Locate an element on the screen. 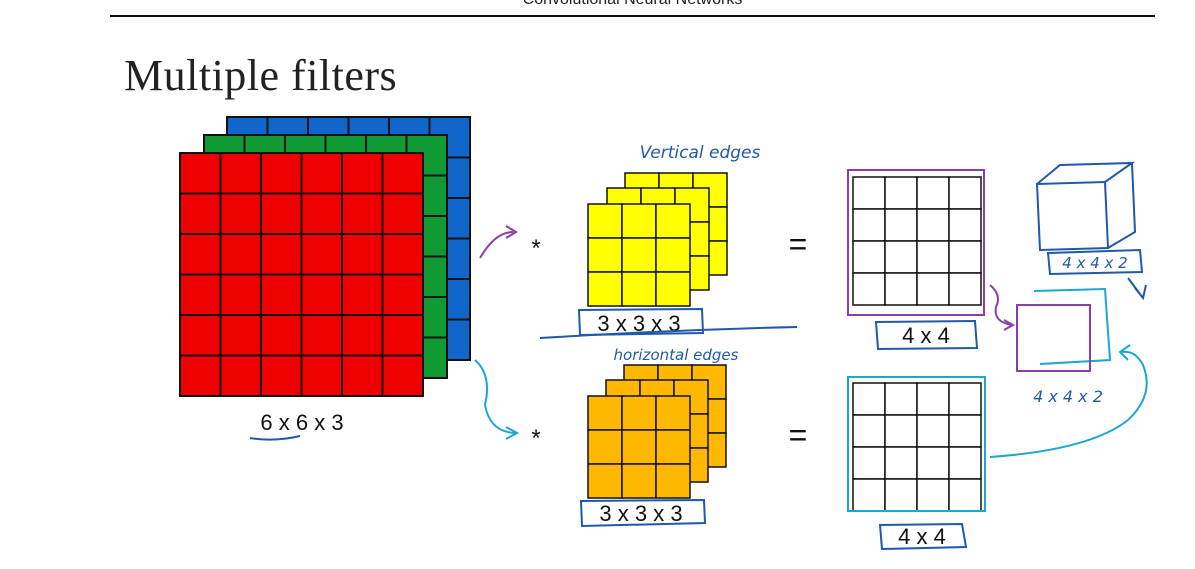 Image resolution: width=1195 pixels, height=569 pixels. stacked-output: 4 x 4 x 2 is located at coordinates (1068, 371).